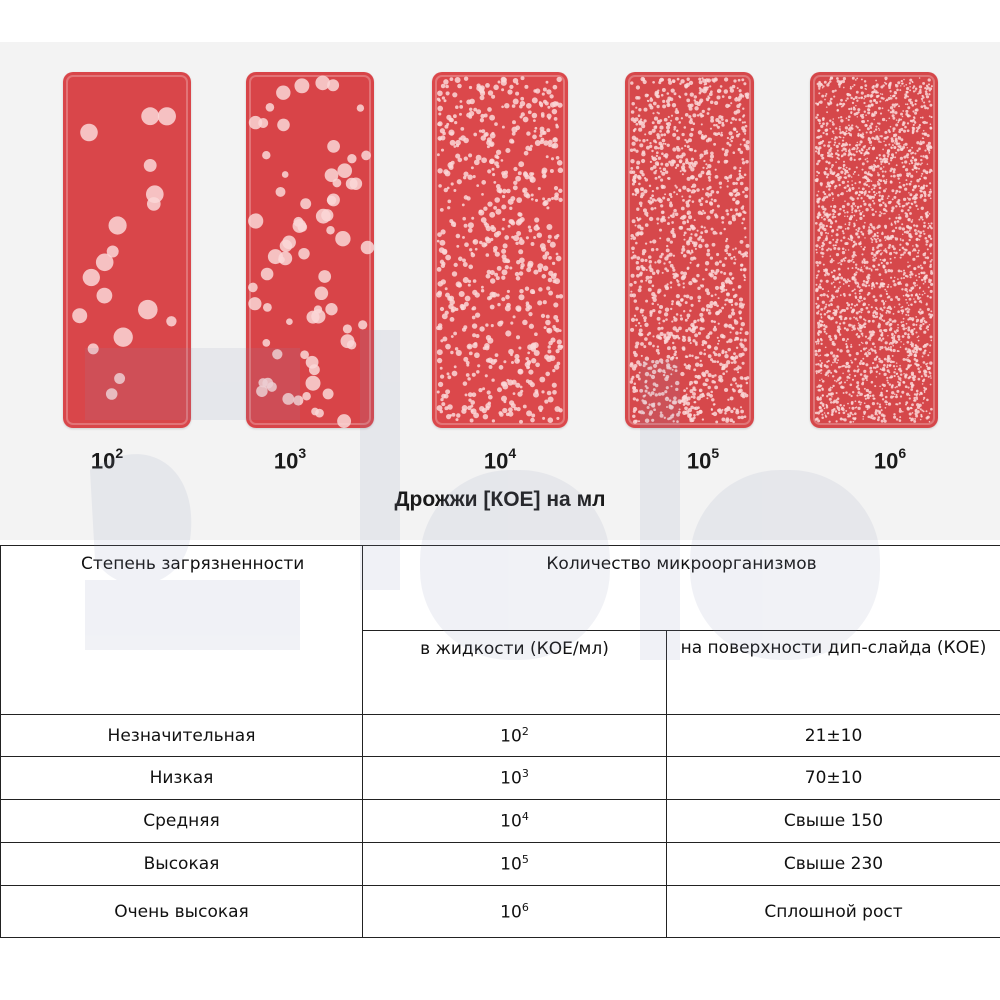 This screenshot has height=1000, width=1000. I want to click on row-level: Очень высокая, so click(181, 911).